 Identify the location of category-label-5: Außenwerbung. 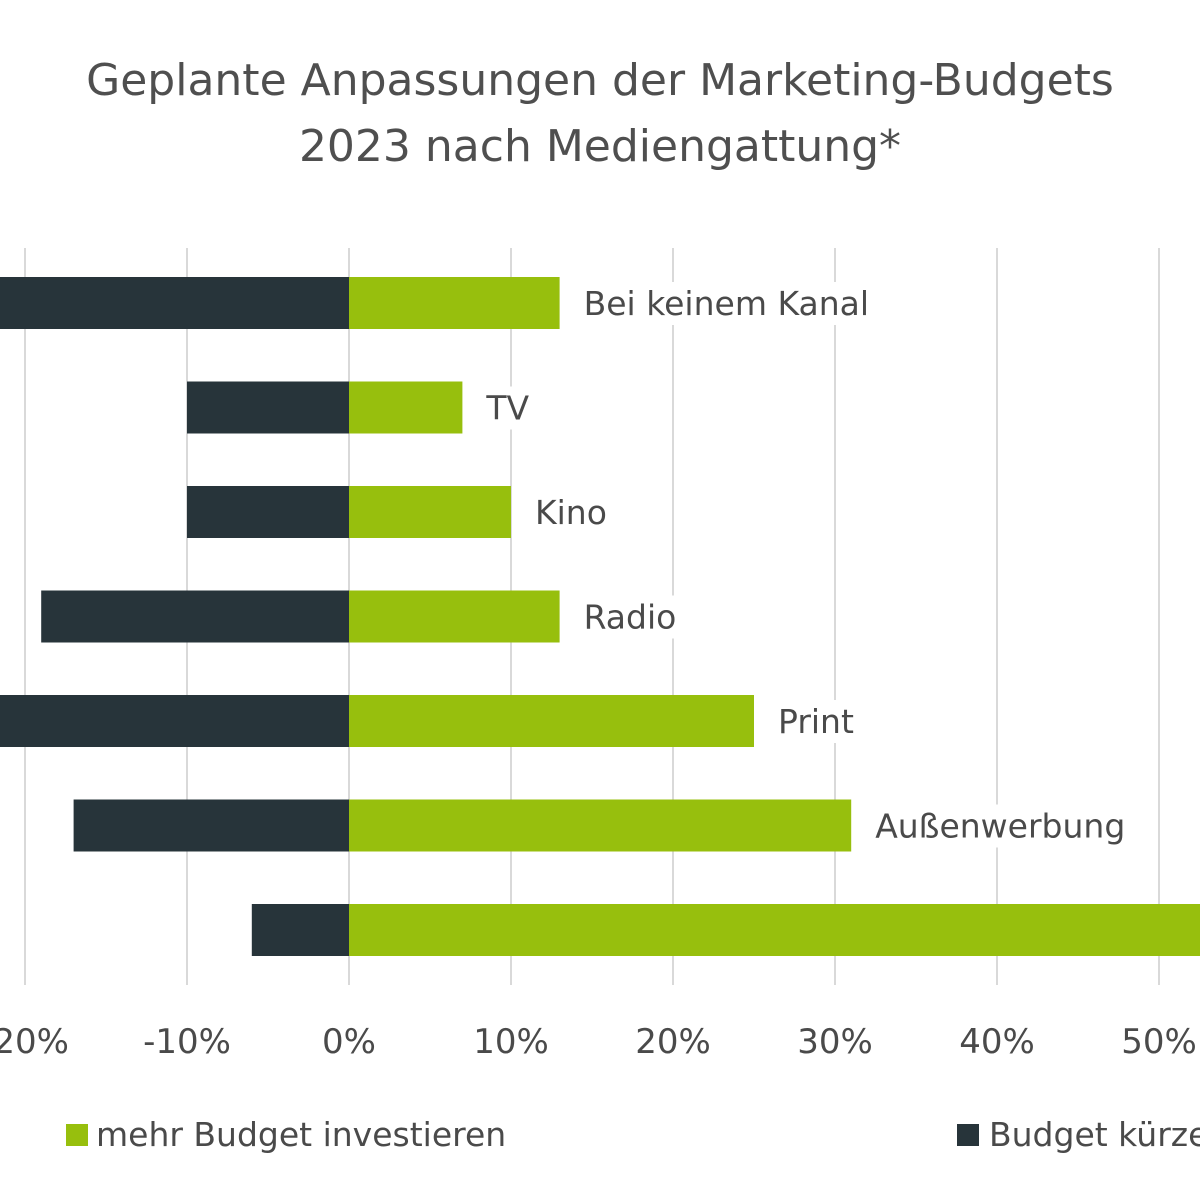
(1000, 826).